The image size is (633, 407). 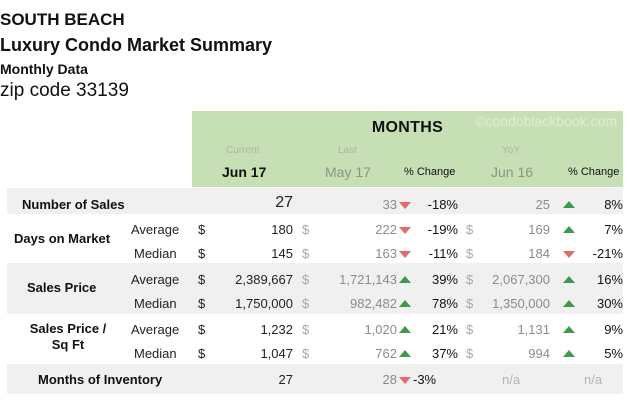 I want to click on current-value: 145, so click(x=282, y=253).